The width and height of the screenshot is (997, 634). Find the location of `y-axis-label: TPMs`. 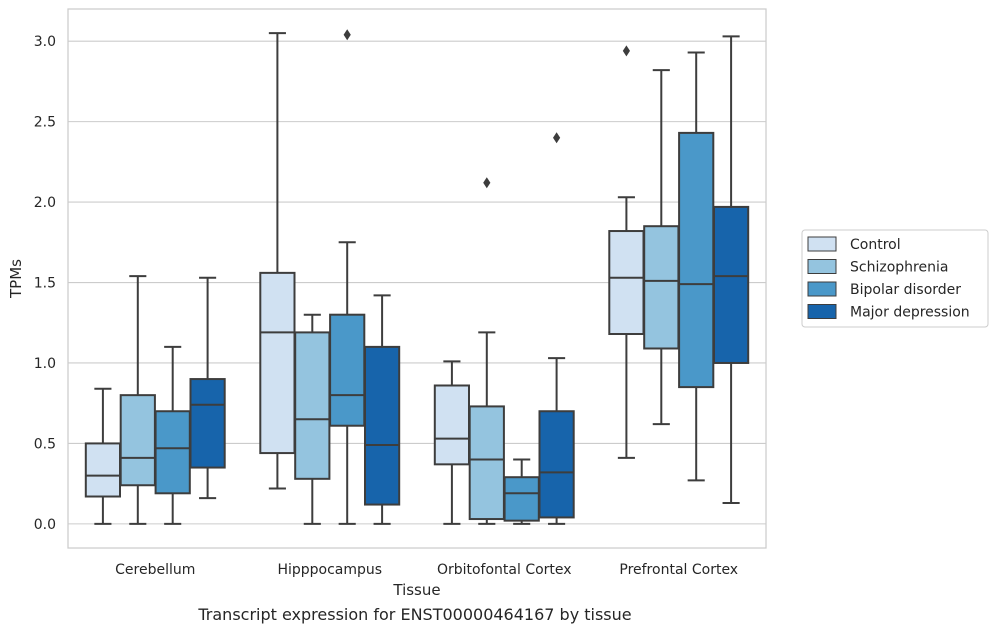

y-axis-label: TPMs is located at coordinates (16, 279).